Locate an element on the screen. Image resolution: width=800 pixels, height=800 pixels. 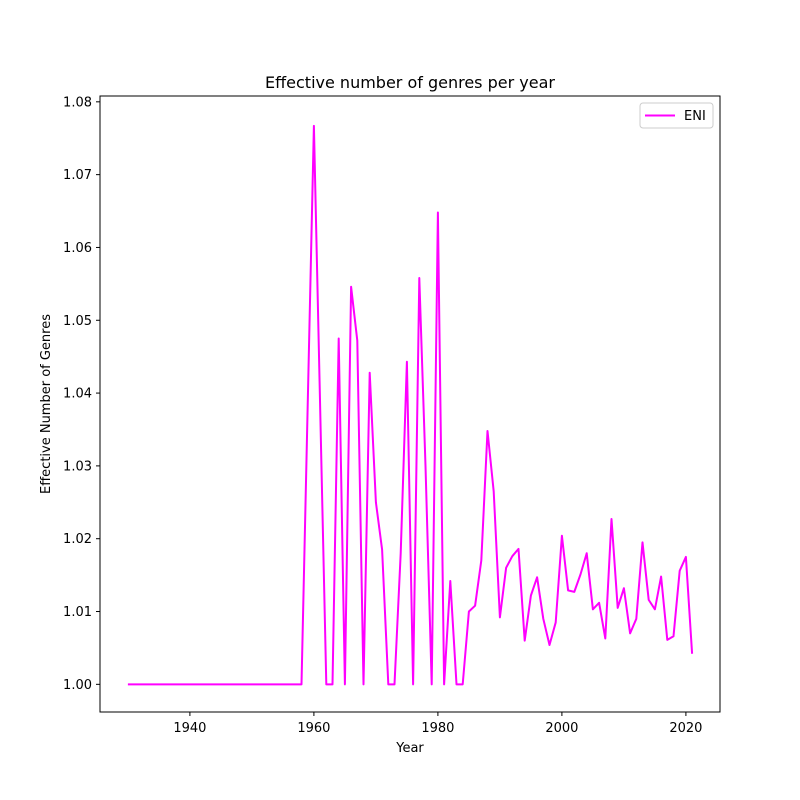
x-axis: 1940 1960 1980 2000 2020 is located at coordinates (437, 724).